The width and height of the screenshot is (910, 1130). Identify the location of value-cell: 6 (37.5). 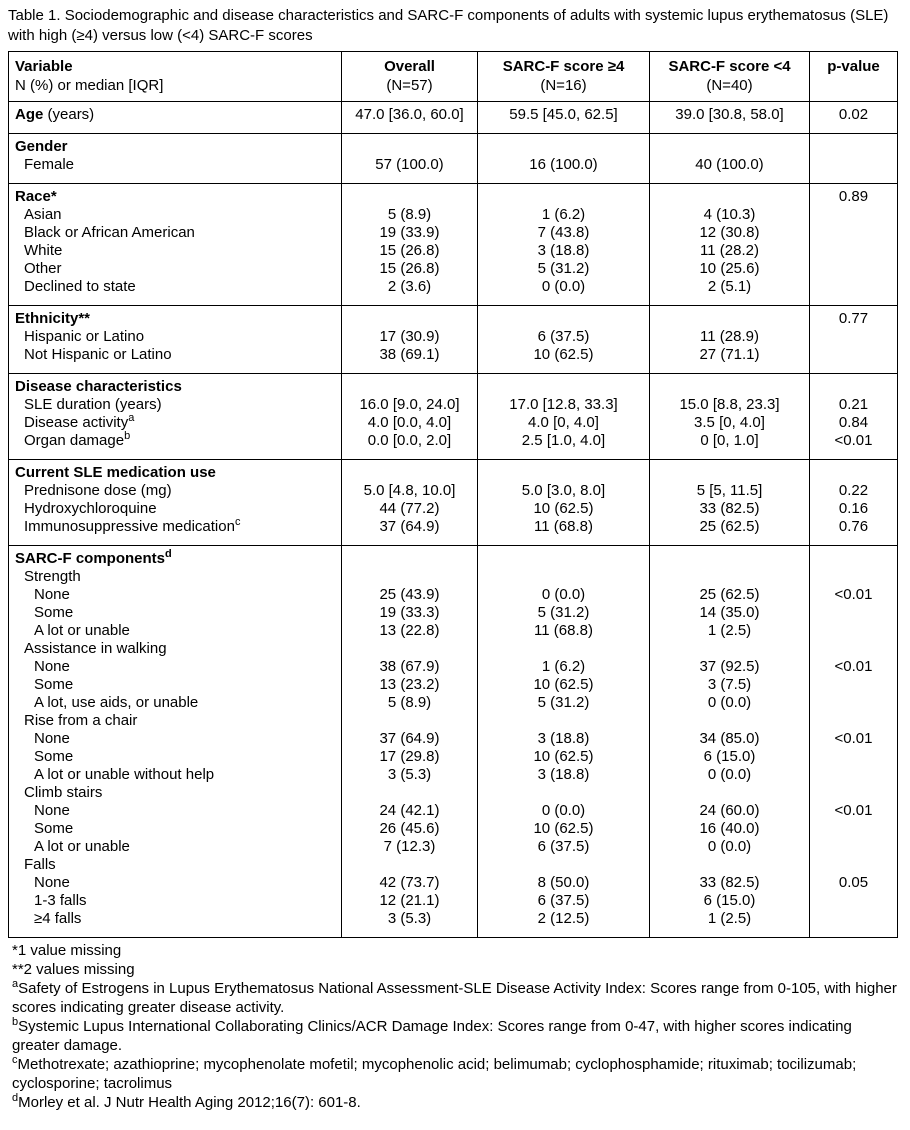
(563, 847).